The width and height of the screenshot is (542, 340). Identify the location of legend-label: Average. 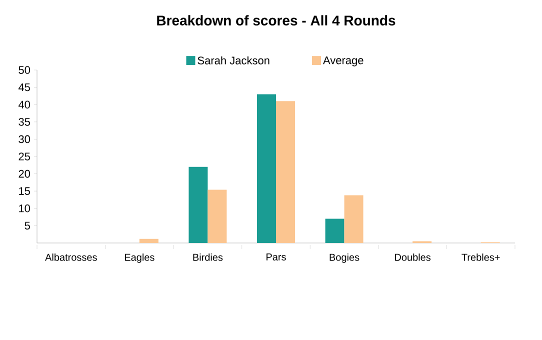
(343, 61).